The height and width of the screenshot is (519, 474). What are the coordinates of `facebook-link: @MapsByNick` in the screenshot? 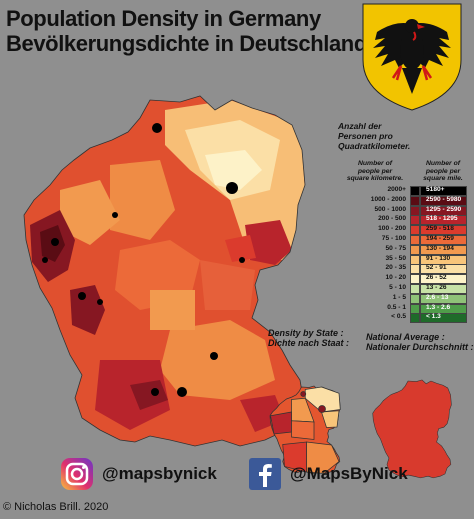 It's located at (328, 474).